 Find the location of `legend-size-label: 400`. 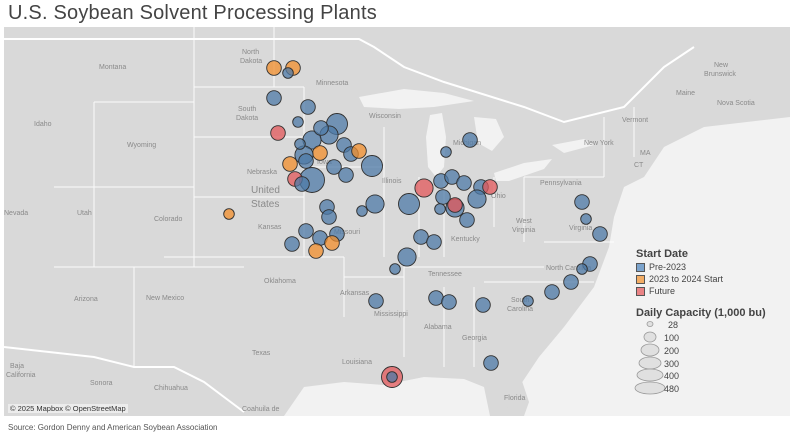

legend-size-label: 400 is located at coordinates (672, 376).